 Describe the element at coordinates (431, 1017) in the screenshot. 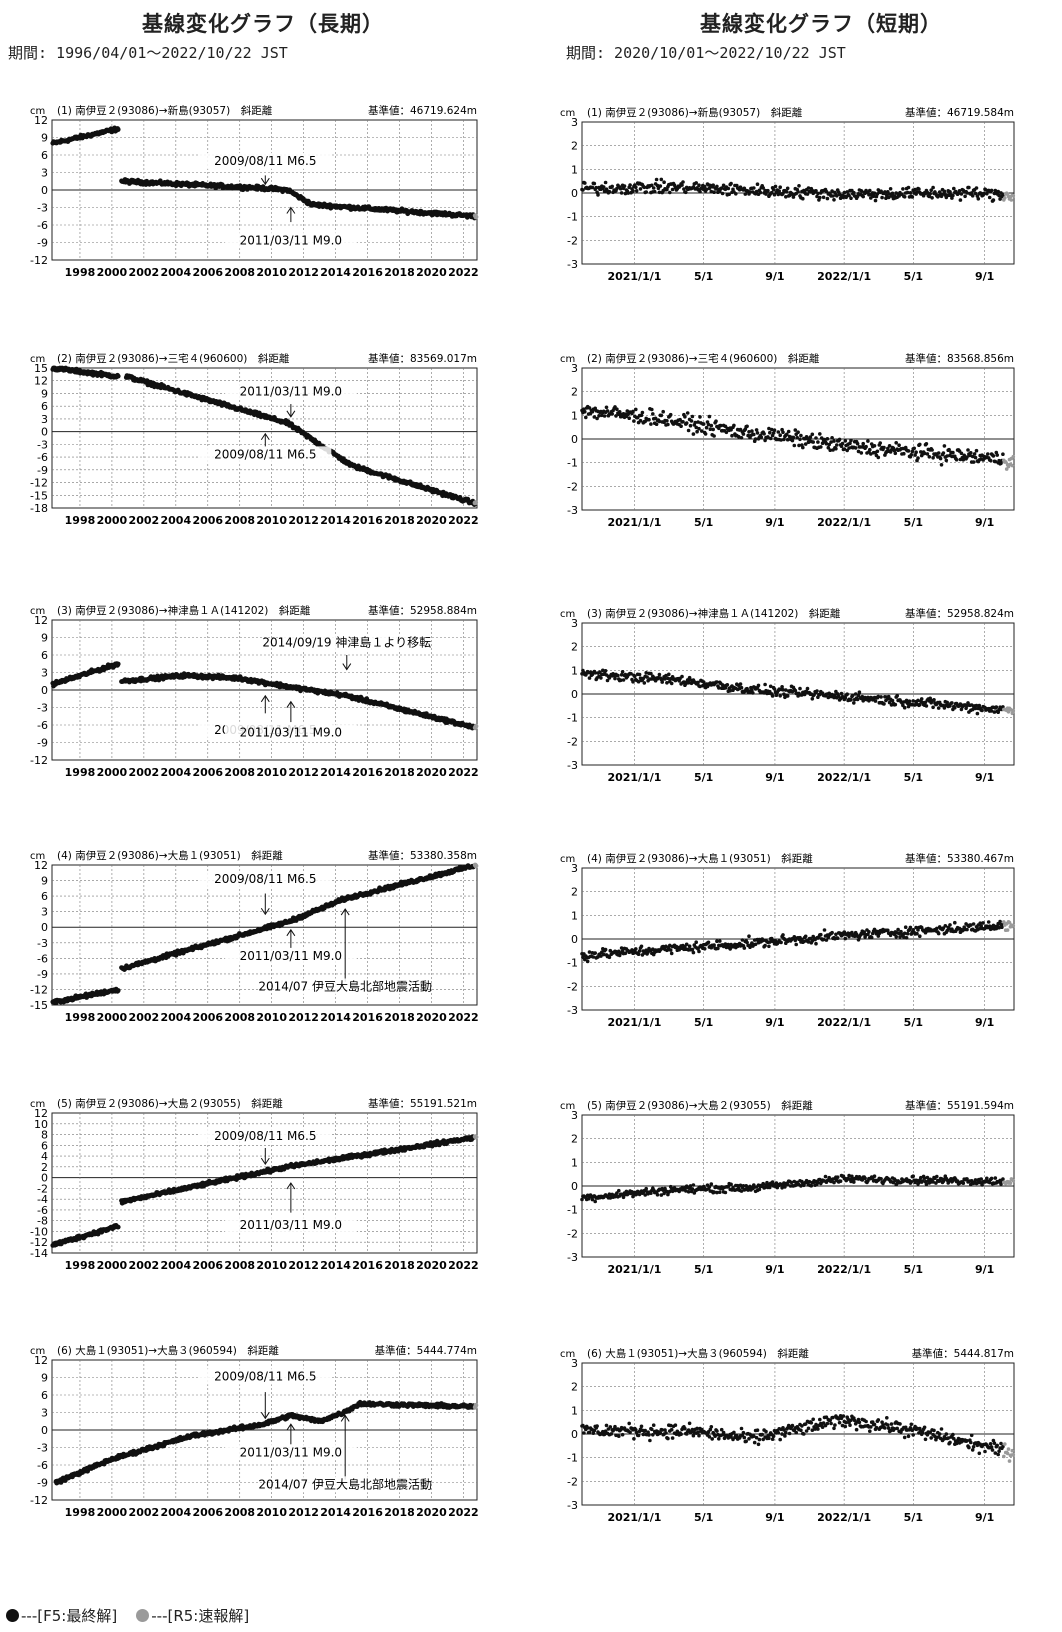

I see `long-chart-4-xtick-label: 2020` at that location.